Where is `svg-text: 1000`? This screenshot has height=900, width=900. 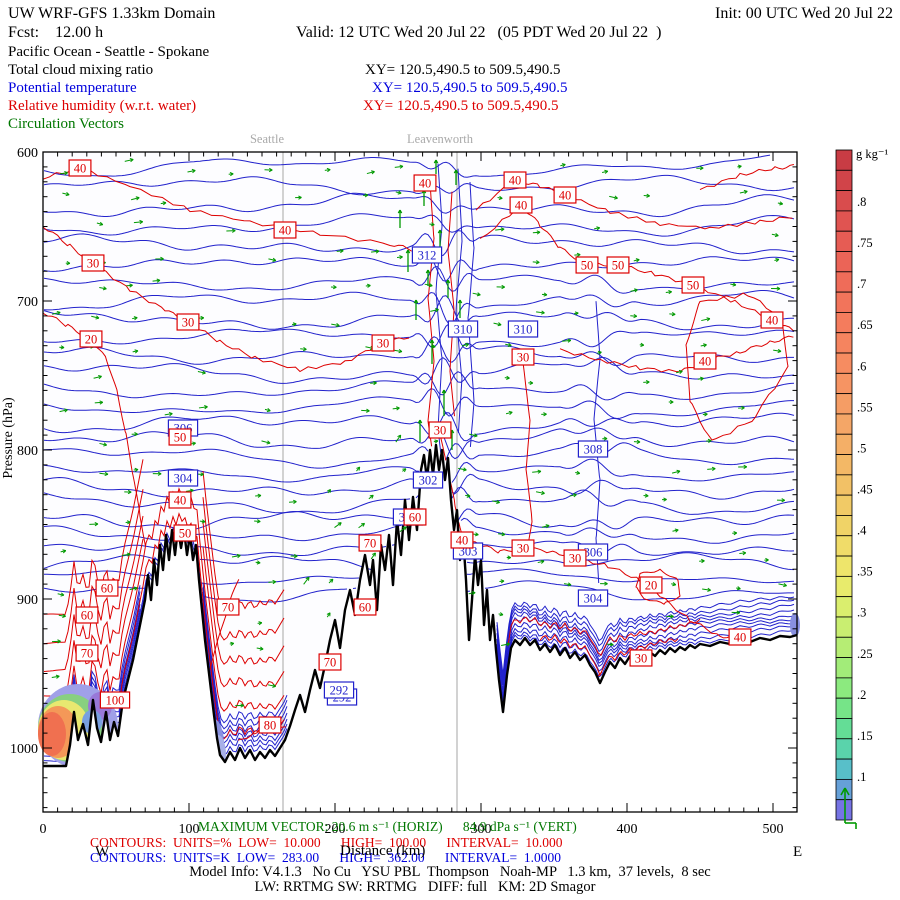 svg-text: 1000 is located at coordinates (24, 749).